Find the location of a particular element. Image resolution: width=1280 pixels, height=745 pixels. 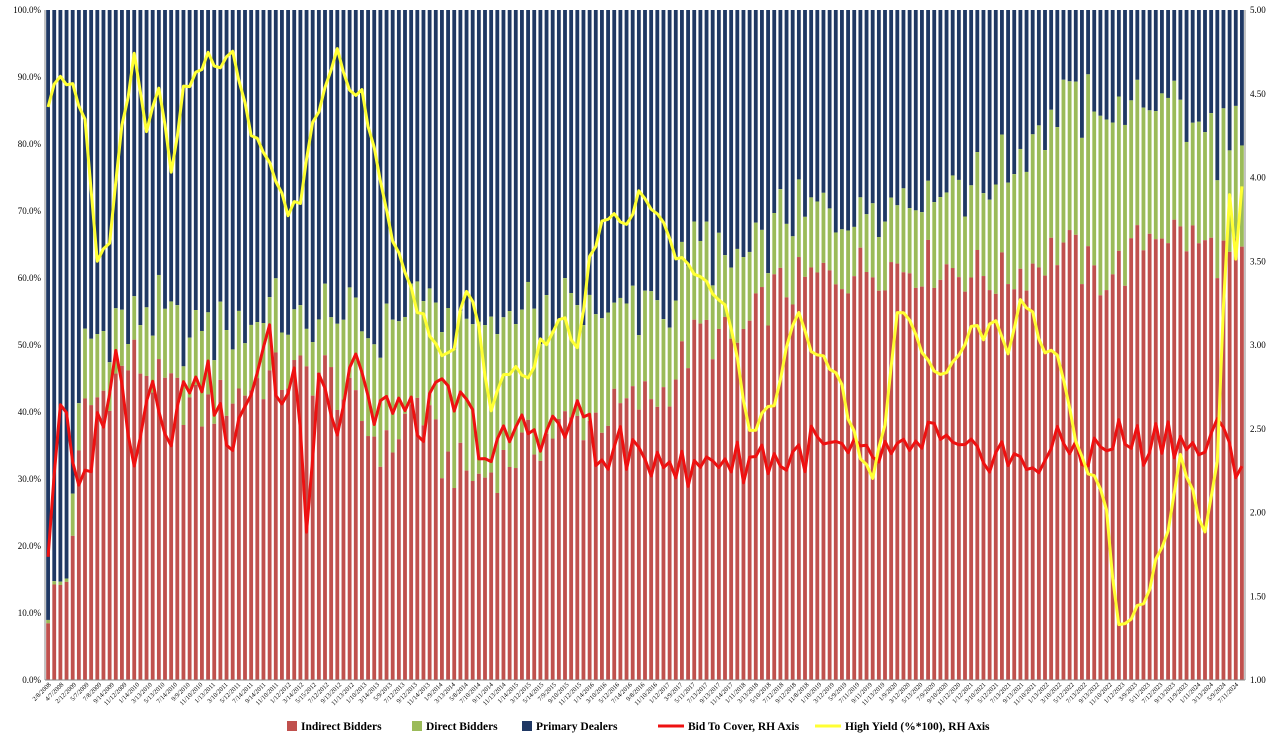

y-left-tick-label: 0.0% is located at coordinates (31, 680).